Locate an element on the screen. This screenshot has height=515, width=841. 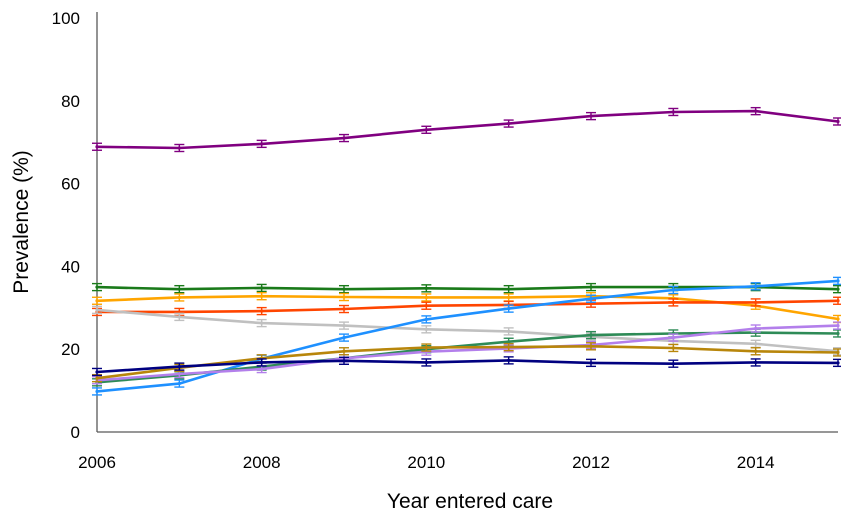
y-tick-label: 100 is located at coordinates (66, 18).